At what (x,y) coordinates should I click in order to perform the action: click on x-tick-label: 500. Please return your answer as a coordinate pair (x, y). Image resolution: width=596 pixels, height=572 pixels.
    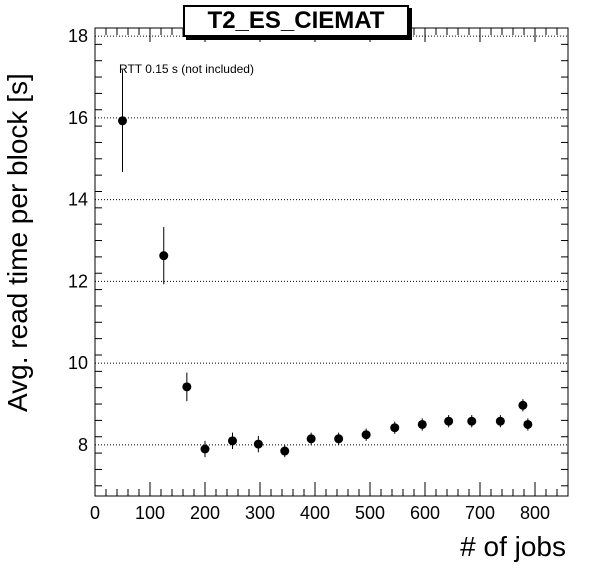
    Looking at the image, I should click on (370, 513).